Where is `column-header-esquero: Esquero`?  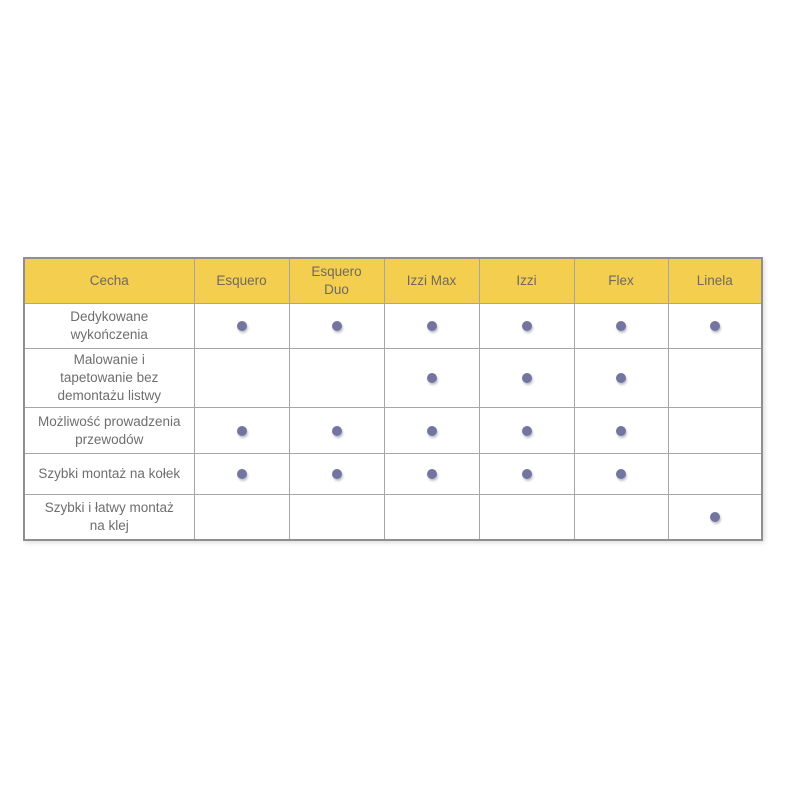
column-header-esquero: Esquero is located at coordinates (241, 280).